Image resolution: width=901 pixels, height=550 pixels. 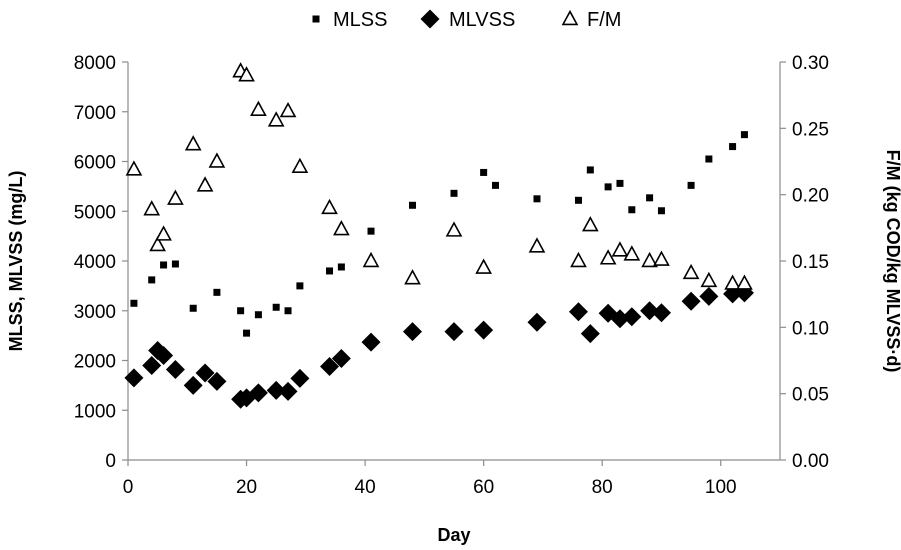 I want to click on left-y-tick-label: 8000, so click(x=95, y=63).